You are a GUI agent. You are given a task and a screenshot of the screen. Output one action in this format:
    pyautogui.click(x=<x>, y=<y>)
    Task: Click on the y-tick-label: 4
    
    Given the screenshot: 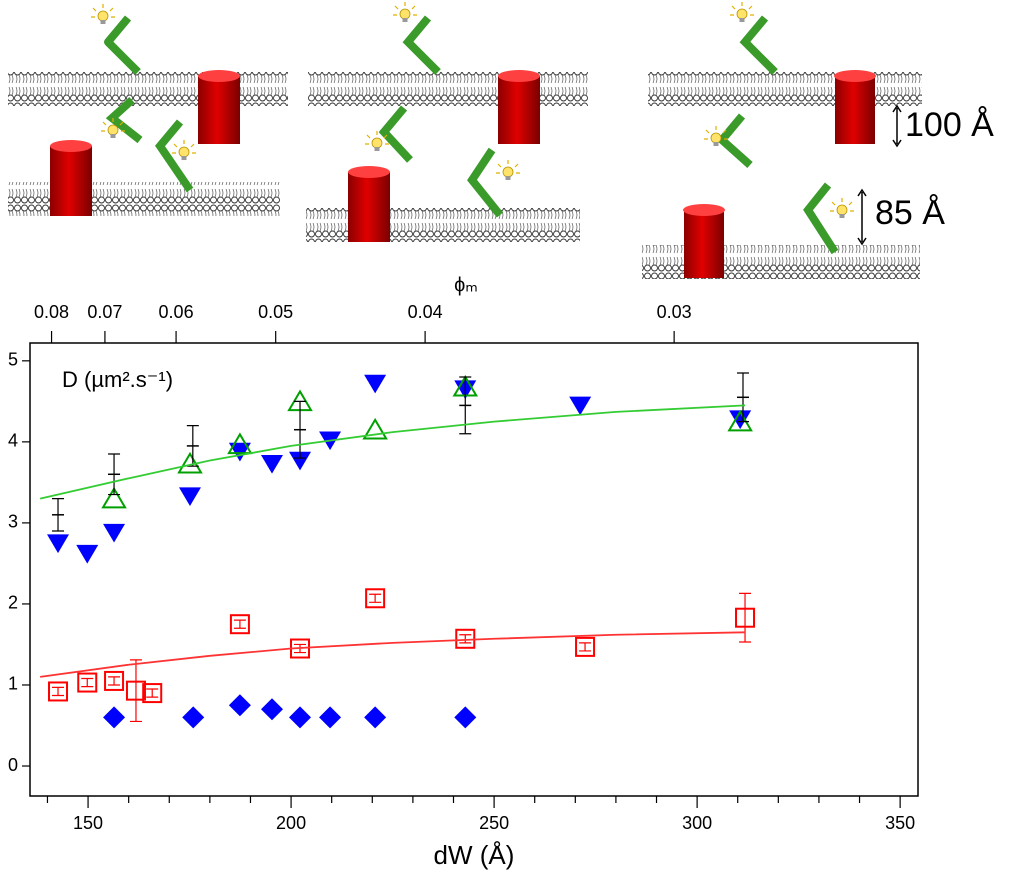 What is the action you would take?
    pyautogui.click(x=13, y=441)
    